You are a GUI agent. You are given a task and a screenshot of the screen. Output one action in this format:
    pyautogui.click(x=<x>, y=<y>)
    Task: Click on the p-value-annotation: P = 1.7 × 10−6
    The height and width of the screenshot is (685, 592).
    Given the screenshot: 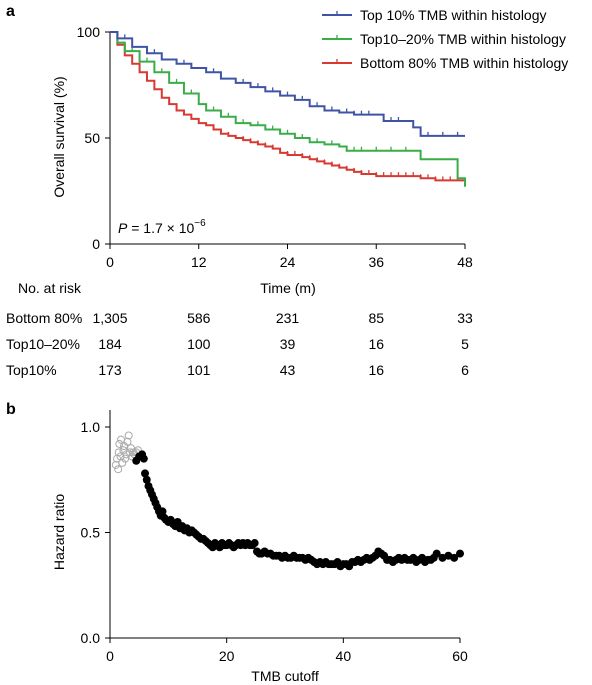 What is the action you would take?
    pyautogui.click(x=162, y=227)
    